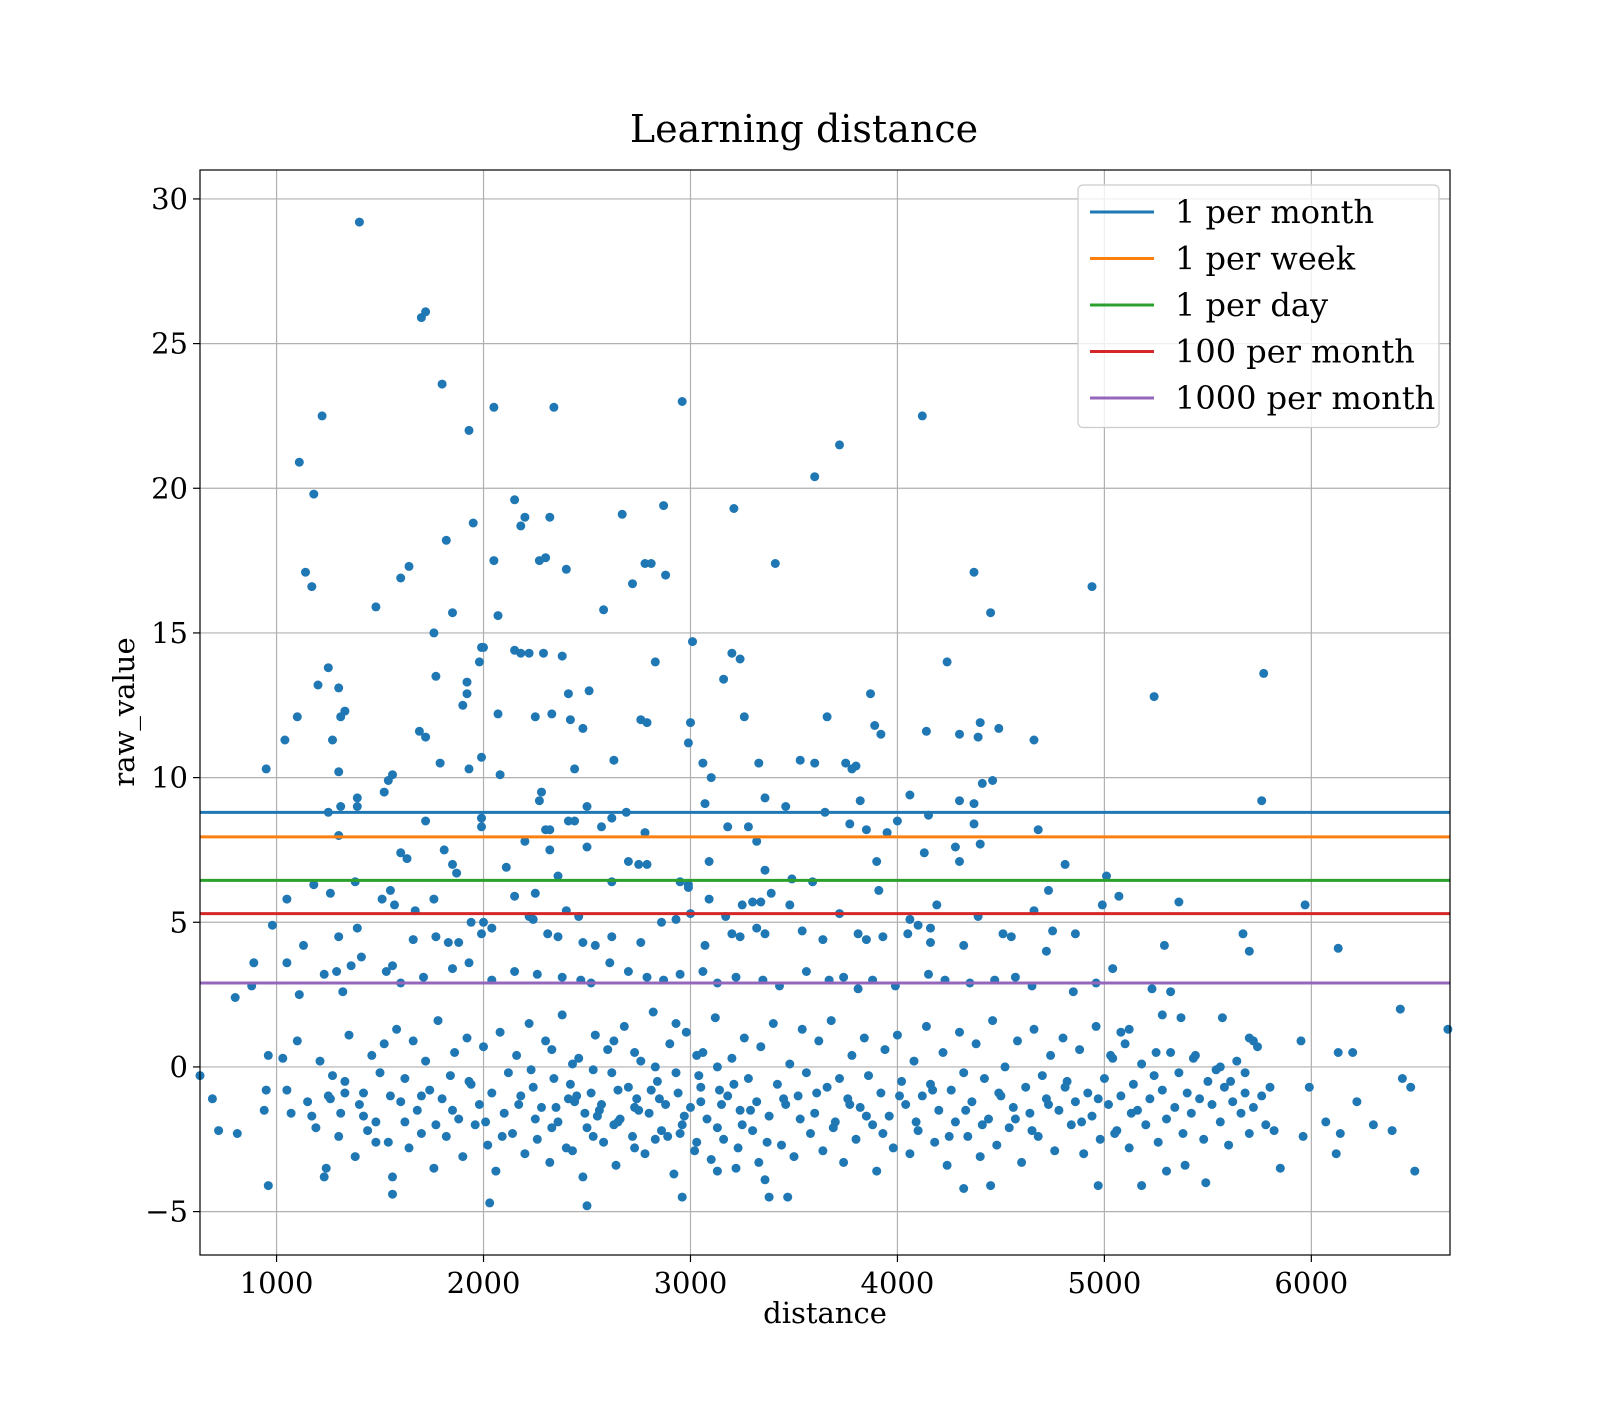  Describe the element at coordinates (1295, 352) in the screenshot. I see `legend-label: 100 per month` at that location.